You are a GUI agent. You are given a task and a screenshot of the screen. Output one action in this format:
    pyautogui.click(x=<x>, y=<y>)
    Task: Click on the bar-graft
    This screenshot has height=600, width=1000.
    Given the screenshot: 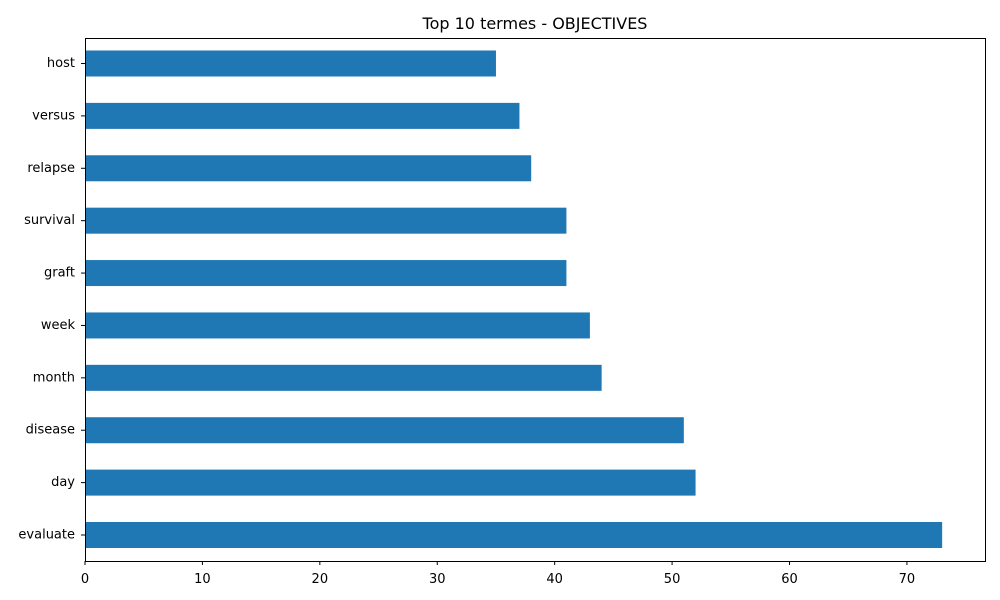 What is the action you would take?
    pyautogui.click(x=326, y=273)
    